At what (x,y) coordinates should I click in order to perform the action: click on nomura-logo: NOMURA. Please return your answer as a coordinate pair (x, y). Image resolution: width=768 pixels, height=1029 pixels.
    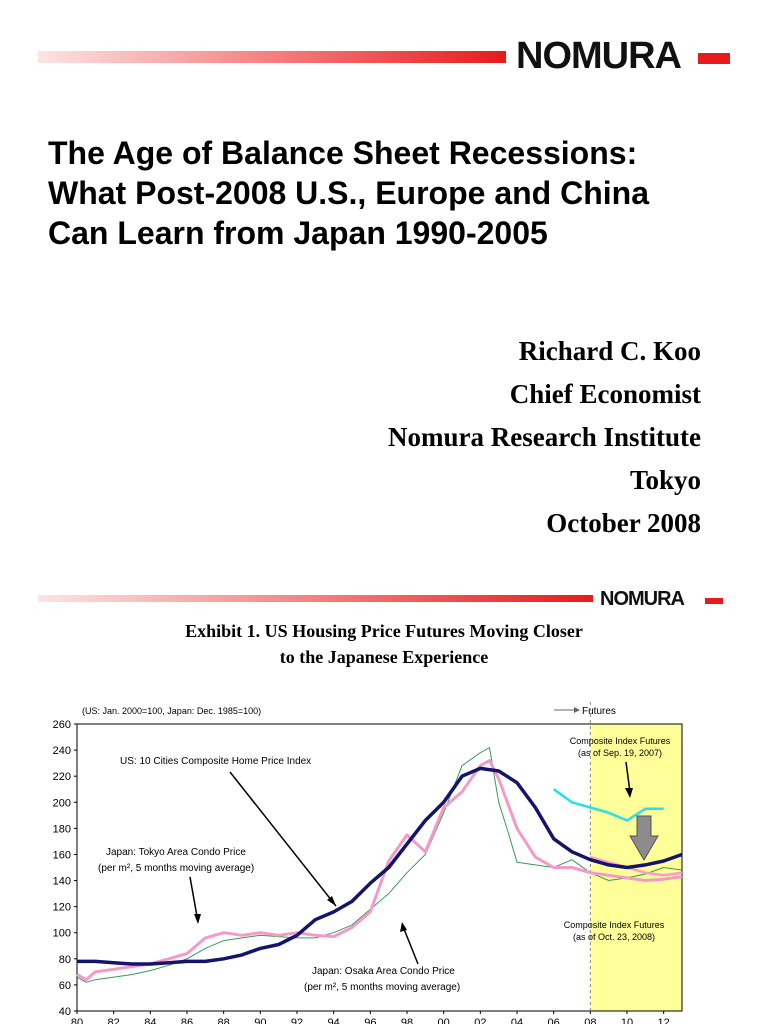
    Looking at the image, I should click on (599, 56).